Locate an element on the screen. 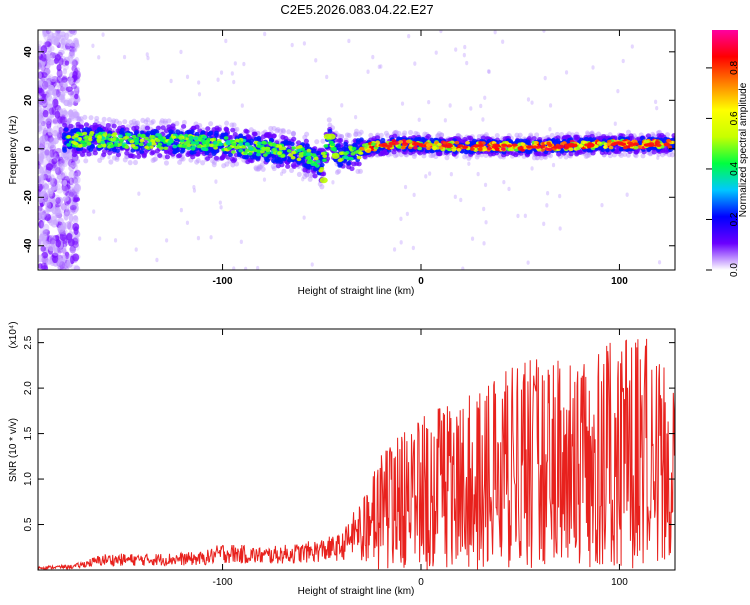 This screenshot has width=750, height=605. colorbar-gradient is located at coordinates (725, 150).